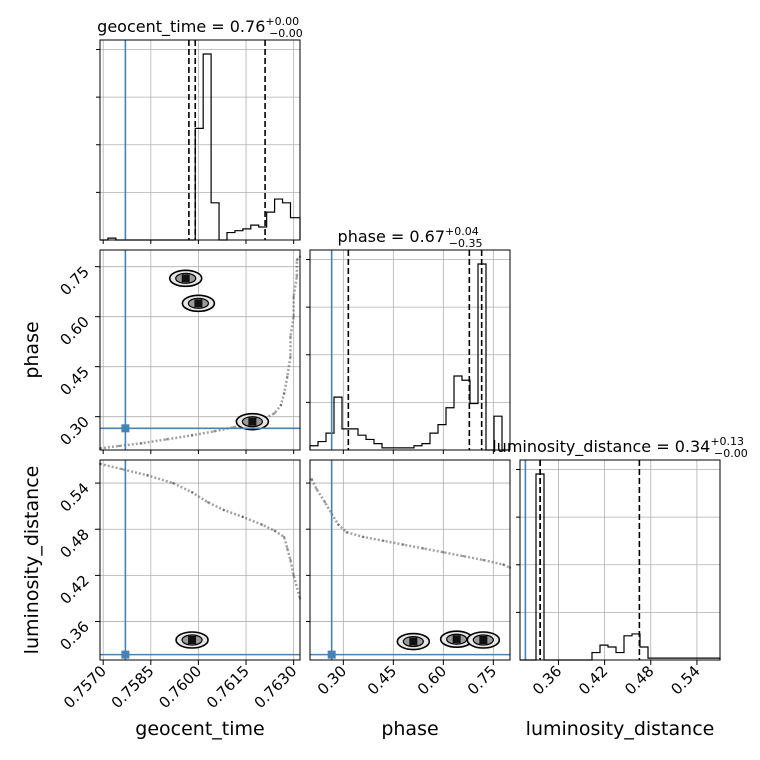 The image size is (760, 760). I want to click on histogram-panel-luminosity_distance, so click(620, 560).